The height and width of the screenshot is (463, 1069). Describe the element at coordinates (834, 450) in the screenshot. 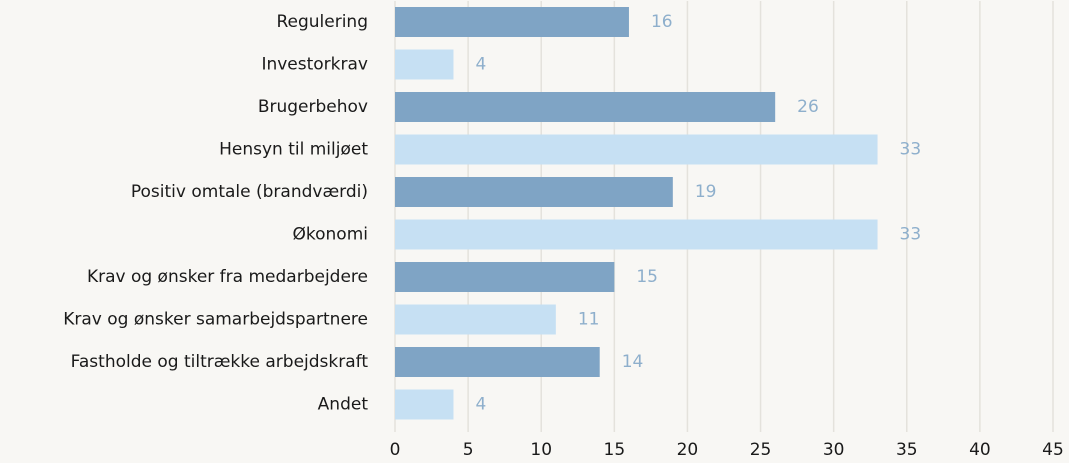

I see `x-tick-label: 30` at that location.